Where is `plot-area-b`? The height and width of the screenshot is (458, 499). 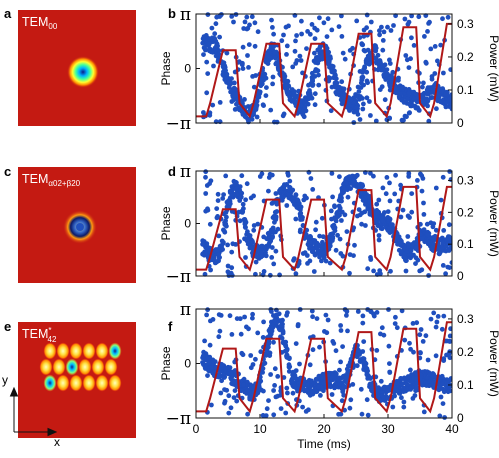 plot-area-b is located at coordinates (324, 68).